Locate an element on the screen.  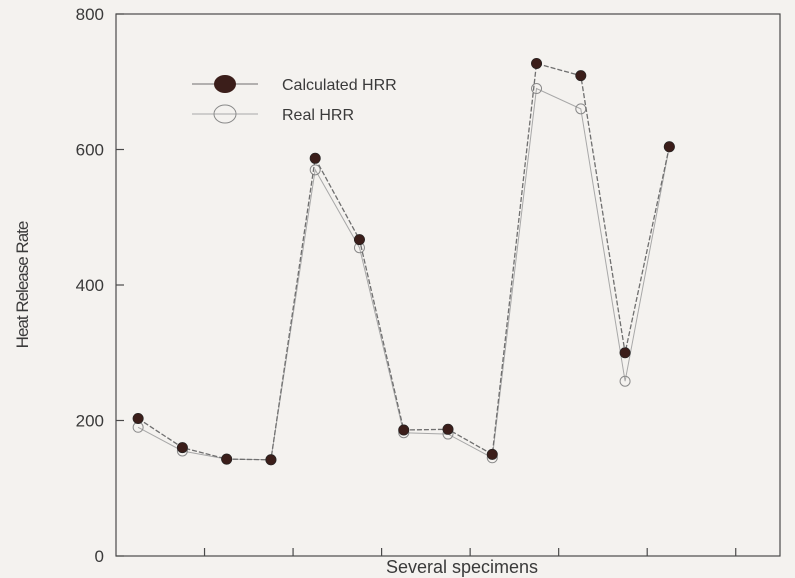
legend: Calculated HRR Real HRR is located at coordinates (294, 99).